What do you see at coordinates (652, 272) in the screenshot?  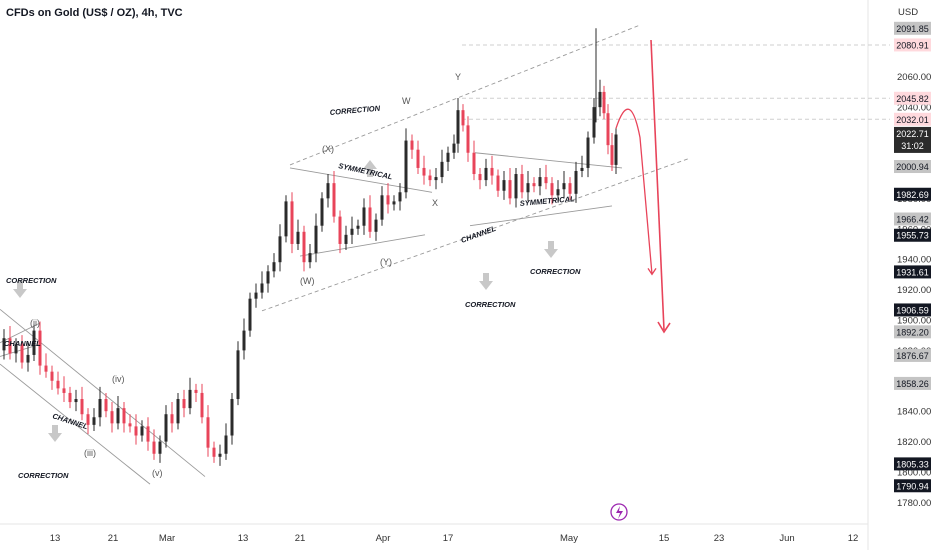 I see `projection-arrowhead` at bounding box center [652, 272].